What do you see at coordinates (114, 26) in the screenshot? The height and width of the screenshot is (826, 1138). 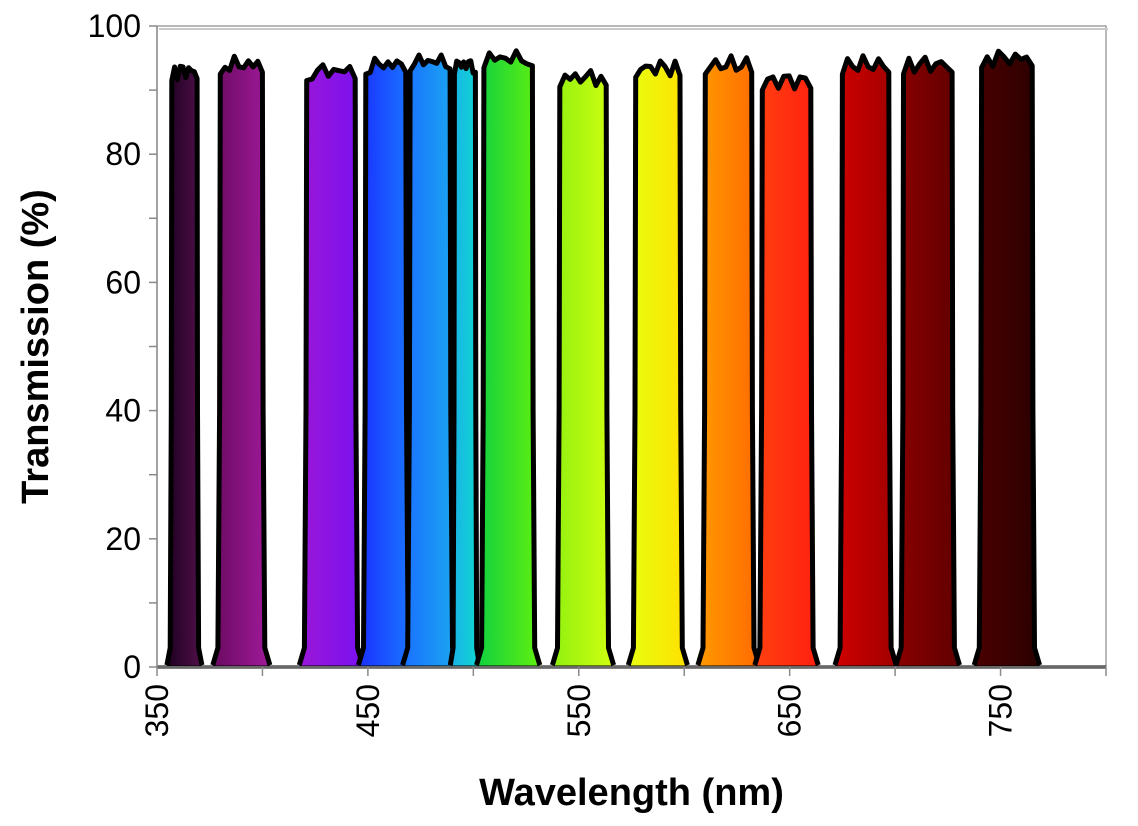 I see `y-tick-label: 100` at bounding box center [114, 26].